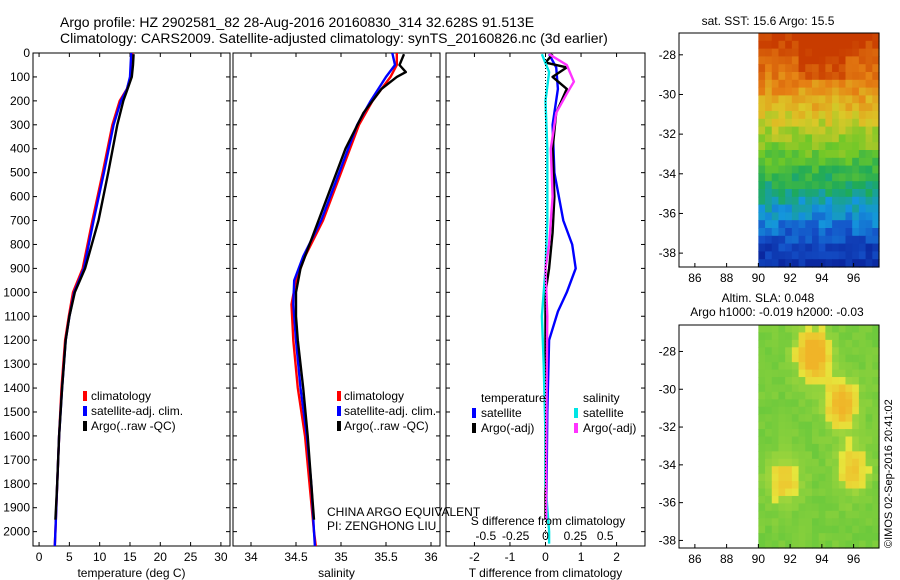 The width and height of the screenshot is (900, 580). What do you see at coordinates (777, 312) in the screenshot?
I see `map-subtitle: Argo h1000: -0.019 h2000: -0.03` at bounding box center [777, 312].